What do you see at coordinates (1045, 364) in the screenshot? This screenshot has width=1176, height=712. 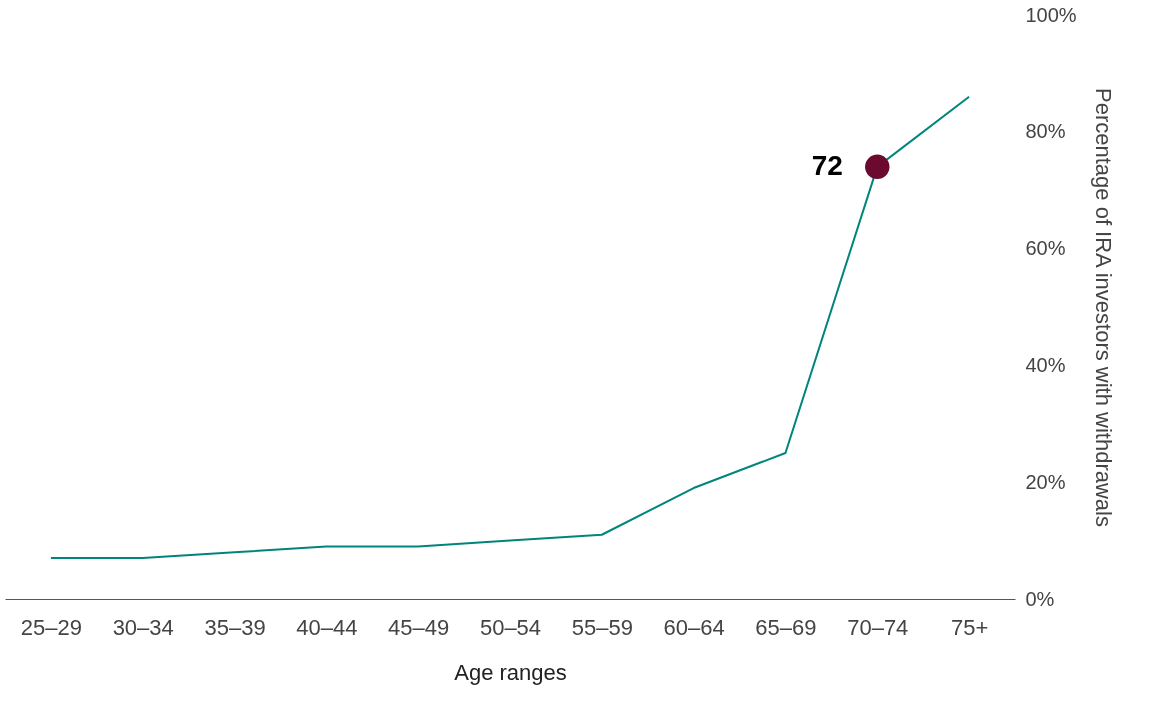 I see `y-tick-label: 40%` at bounding box center [1045, 364].